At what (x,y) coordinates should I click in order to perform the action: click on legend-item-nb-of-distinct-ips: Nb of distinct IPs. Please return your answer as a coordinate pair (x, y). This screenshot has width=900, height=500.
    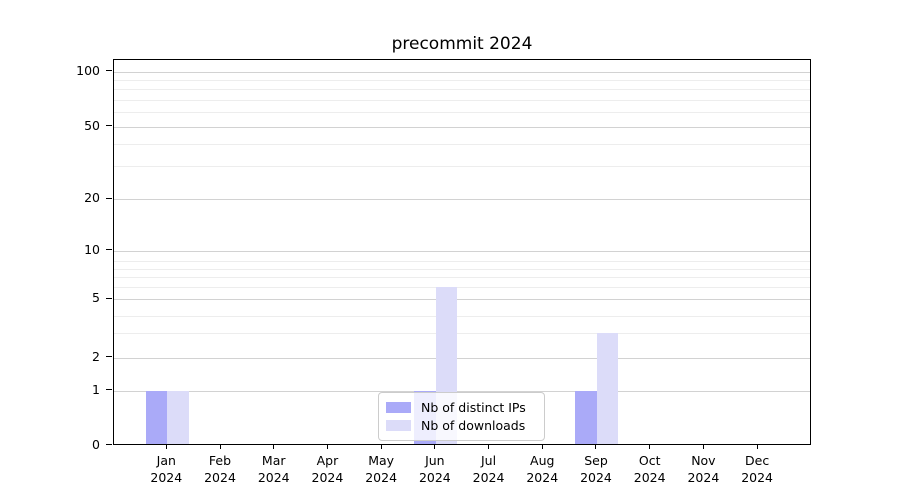
    Looking at the image, I should click on (460, 407).